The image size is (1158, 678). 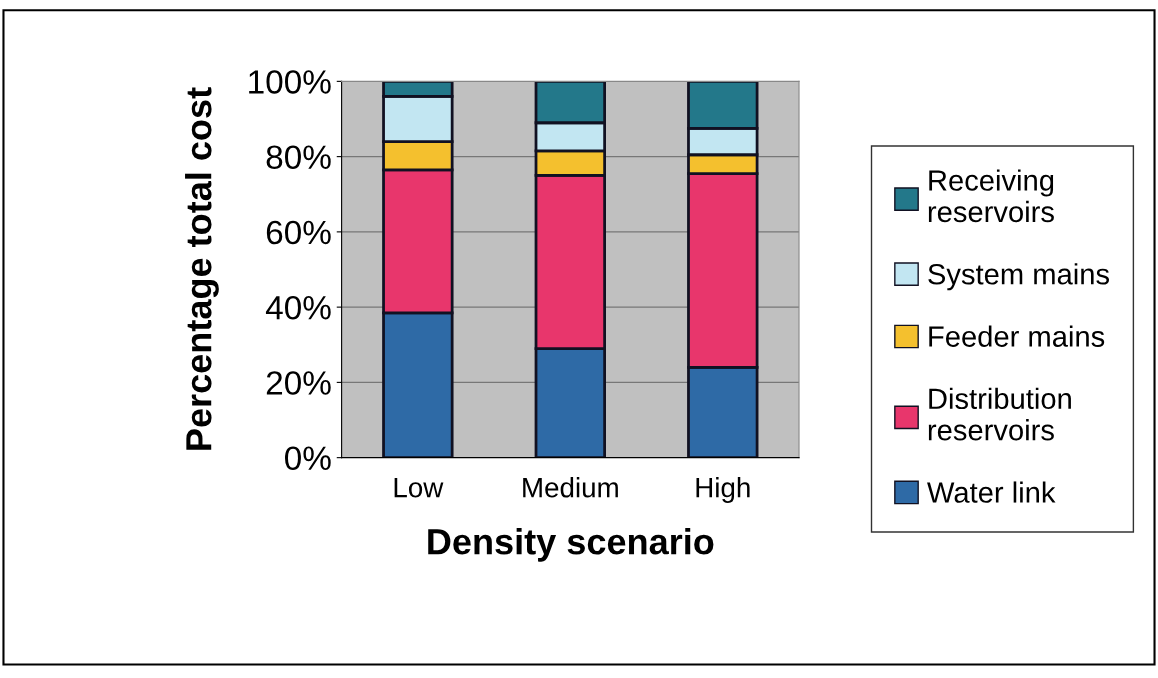 What do you see at coordinates (991, 196) in the screenshot?
I see `legend-label: Receiving reservoirs` at bounding box center [991, 196].